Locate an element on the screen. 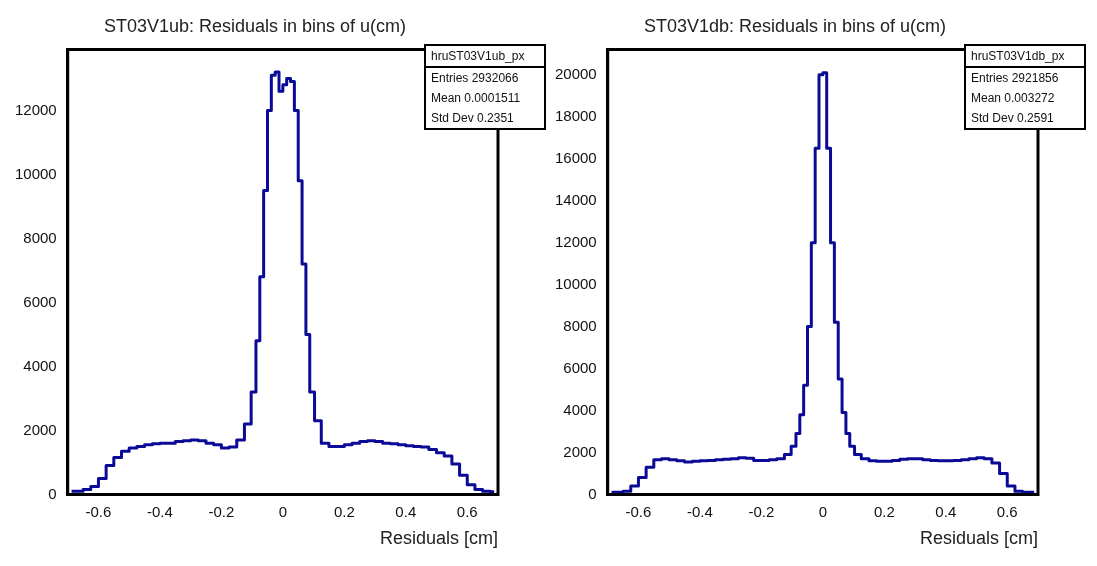 The width and height of the screenshot is (1097, 566). annotation: Mean 0.003272 is located at coordinates (1013, 98).